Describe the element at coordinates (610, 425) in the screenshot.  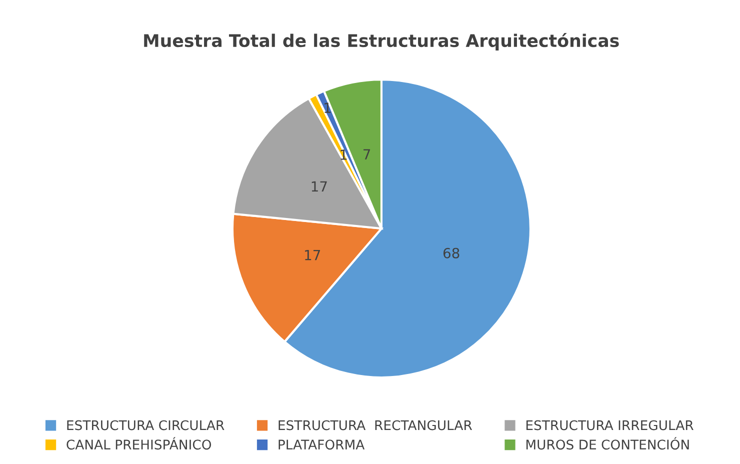
I see `legend-label: ESTRUCTURA IRREGULAR` at that location.